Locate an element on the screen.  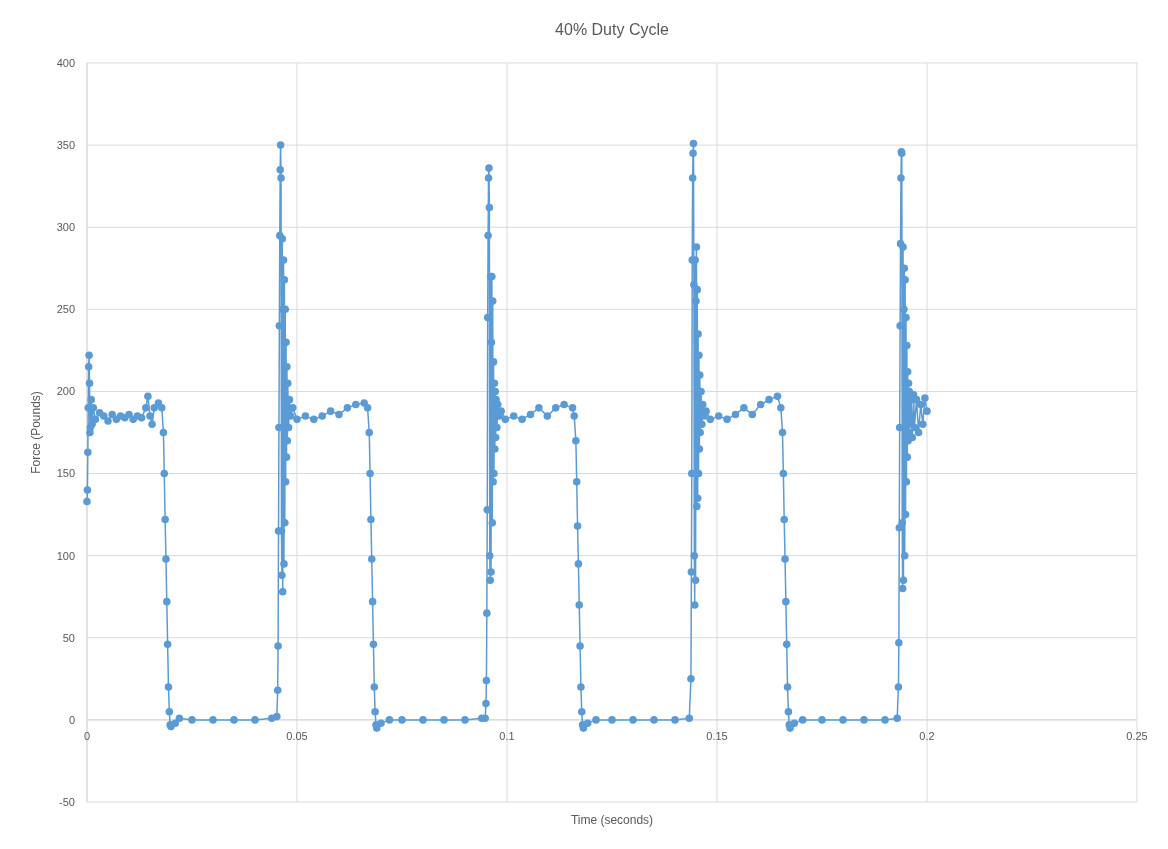
y-tick-label: 100 is located at coordinates (65, 555).